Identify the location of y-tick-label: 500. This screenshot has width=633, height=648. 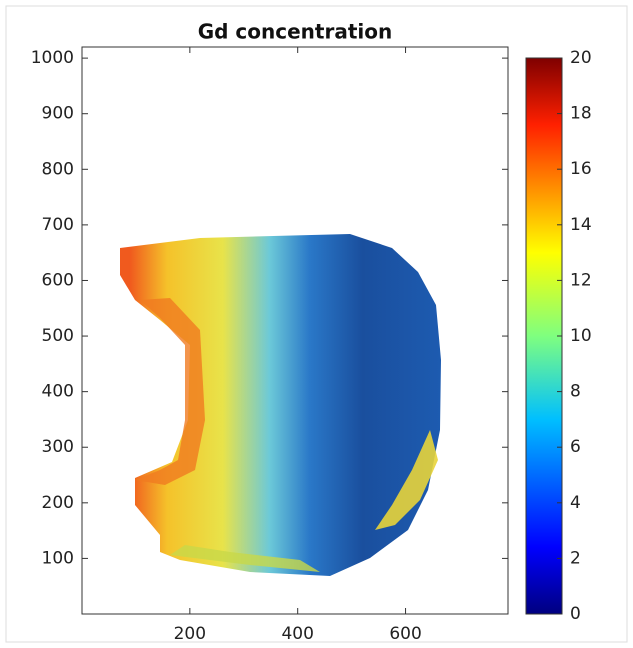
(58, 336).